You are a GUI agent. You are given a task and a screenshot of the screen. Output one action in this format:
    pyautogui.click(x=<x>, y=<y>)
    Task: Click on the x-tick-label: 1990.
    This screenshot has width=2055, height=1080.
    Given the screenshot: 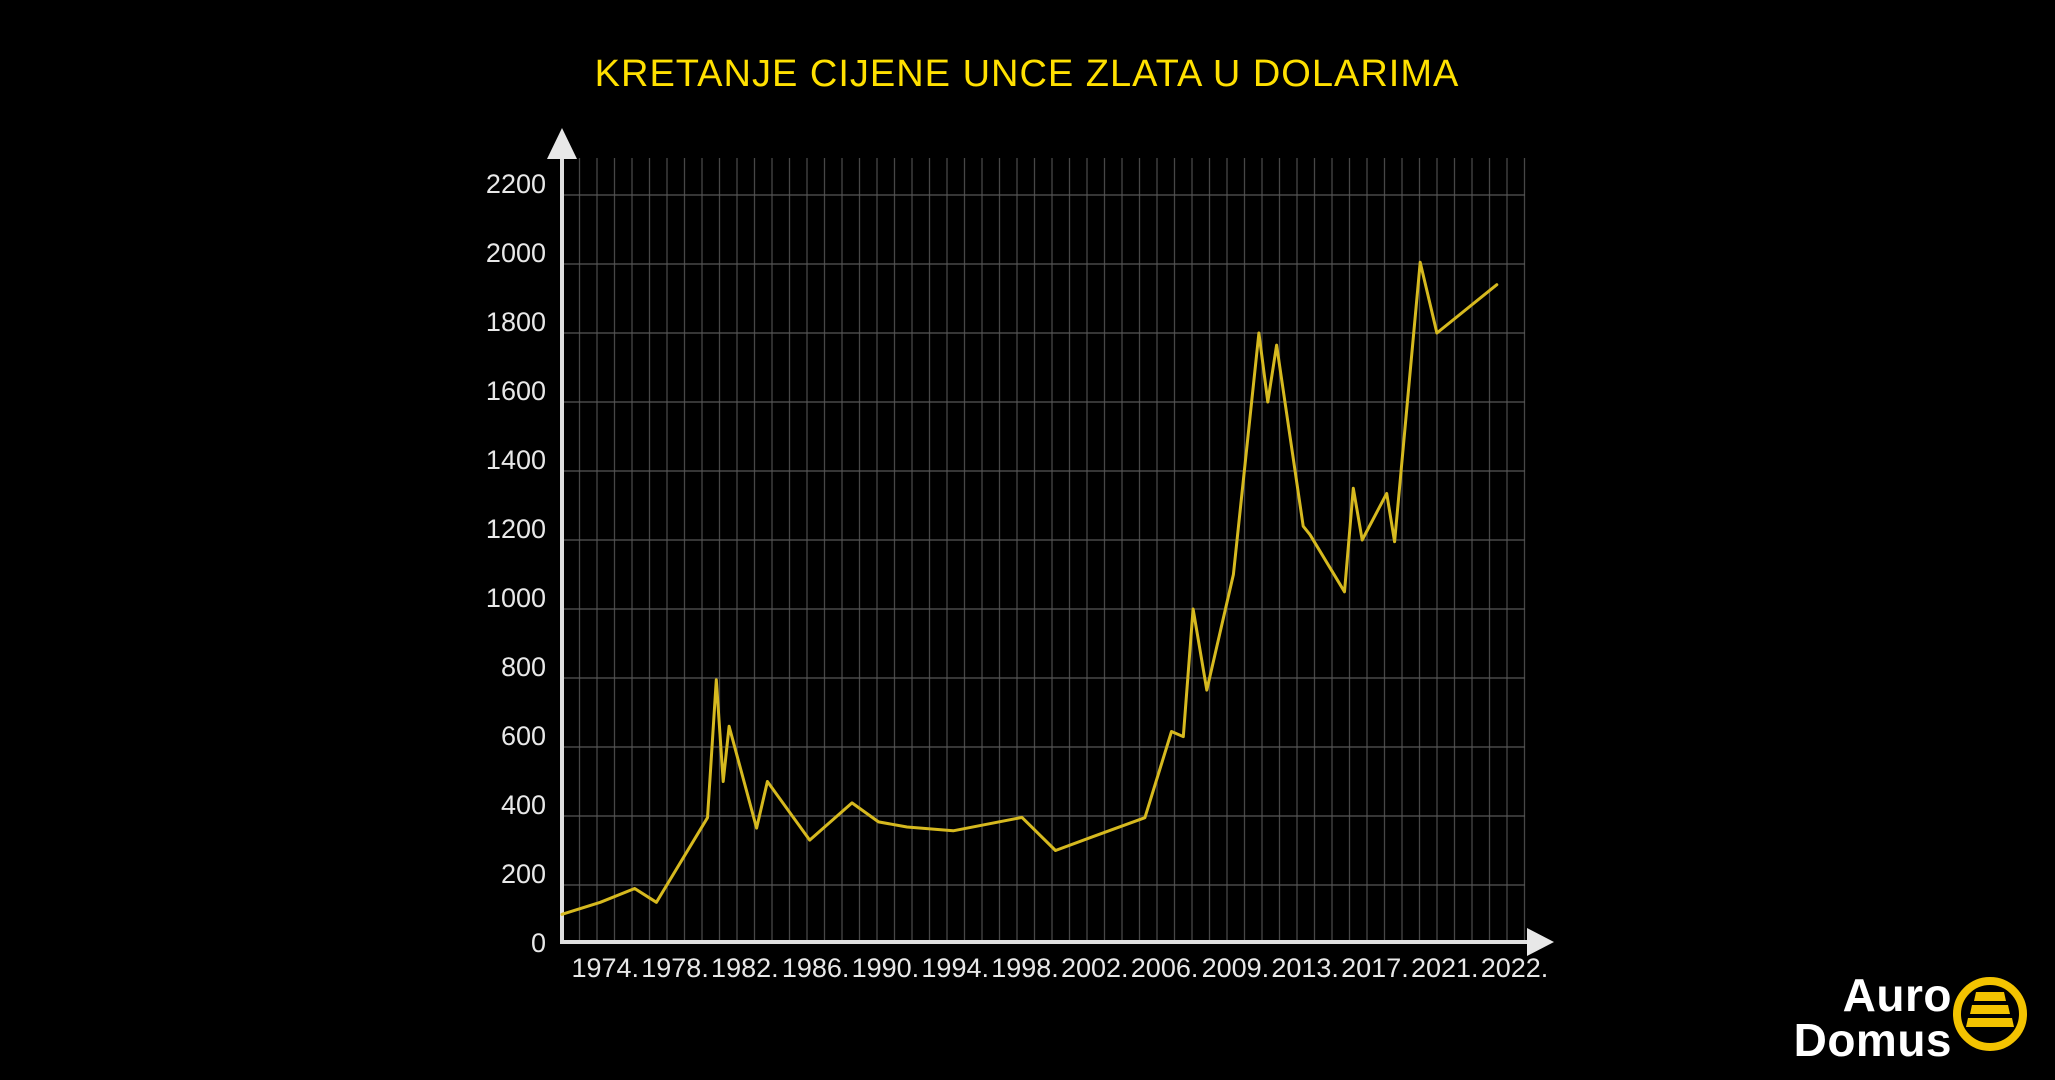 What is the action you would take?
    pyautogui.click(x=886, y=968)
    